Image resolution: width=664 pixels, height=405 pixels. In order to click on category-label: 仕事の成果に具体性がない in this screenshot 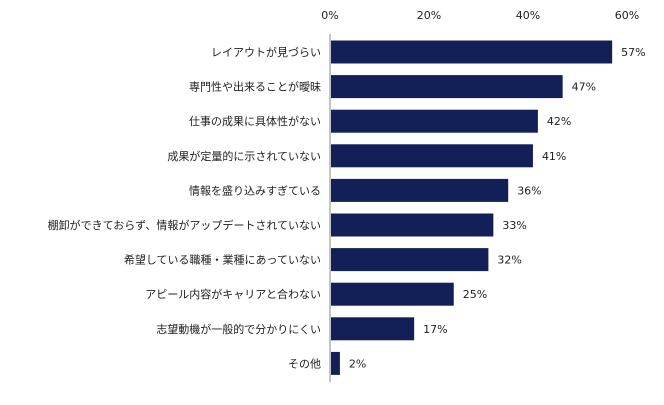, I will do `click(255, 121)`.